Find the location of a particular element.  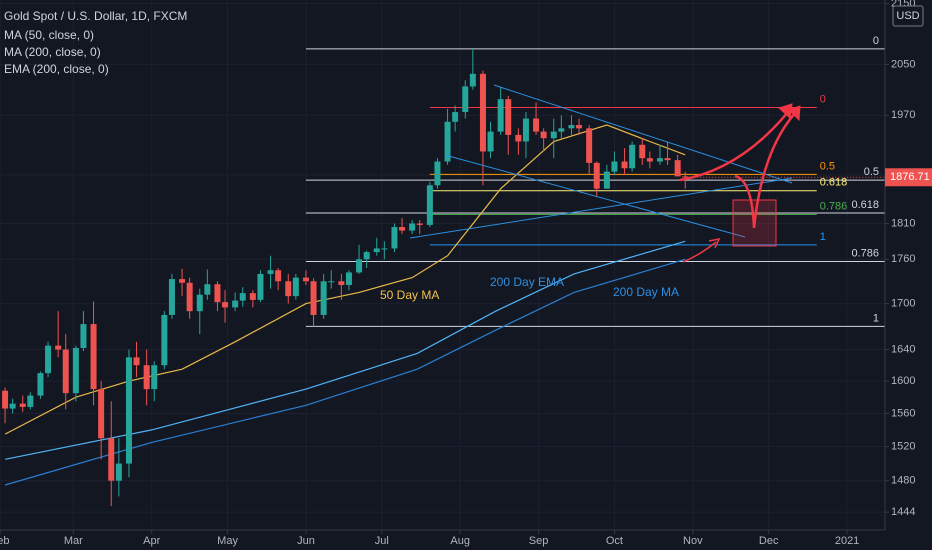

fib-label: 0.5 is located at coordinates (871, 172).